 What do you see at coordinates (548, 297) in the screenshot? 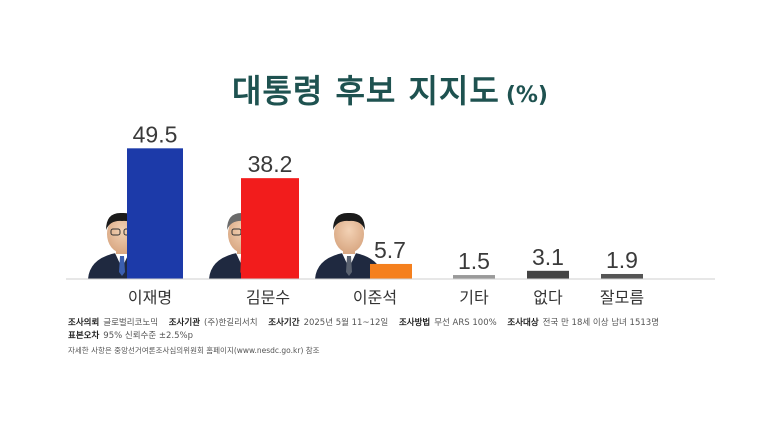
I see `category-label-5: 없다` at bounding box center [548, 297].